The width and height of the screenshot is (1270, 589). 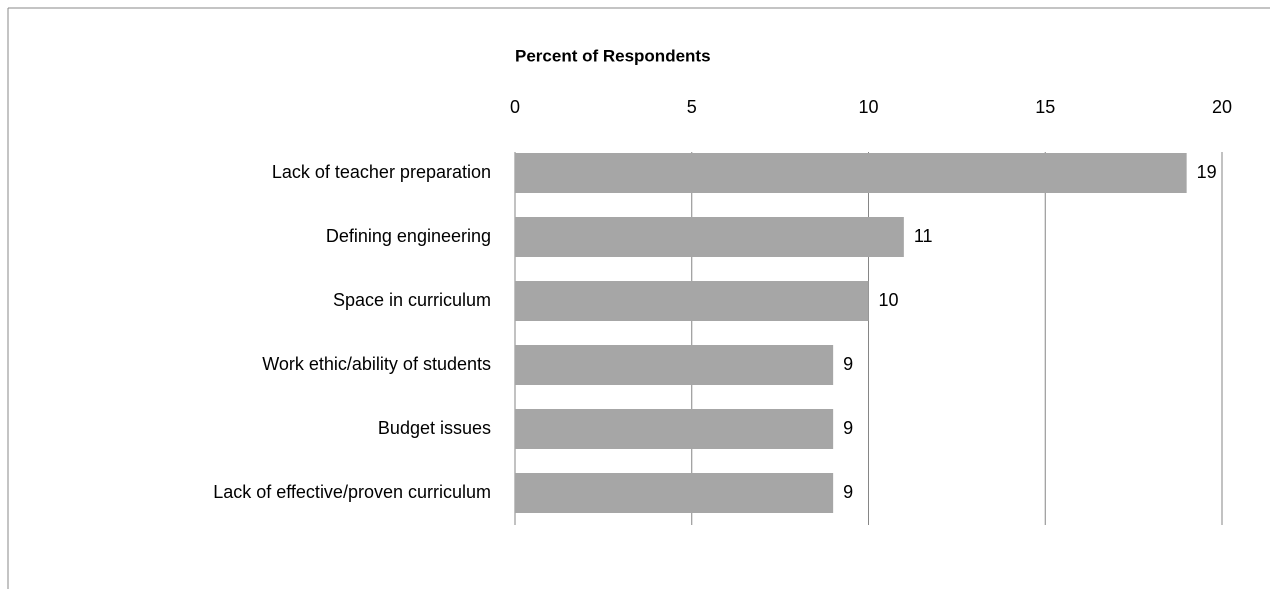 What do you see at coordinates (1207, 172) in the screenshot?
I see `data-label: 19` at bounding box center [1207, 172].